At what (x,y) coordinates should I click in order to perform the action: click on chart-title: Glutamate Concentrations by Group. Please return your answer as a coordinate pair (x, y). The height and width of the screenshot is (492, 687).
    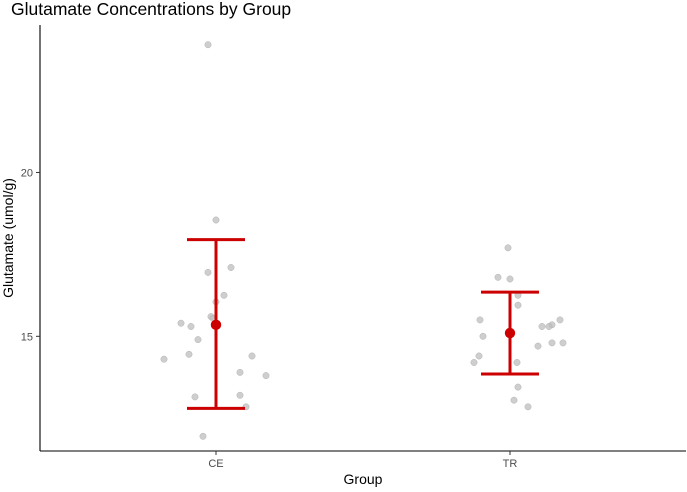
    Looking at the image, I should click on (151, 9).